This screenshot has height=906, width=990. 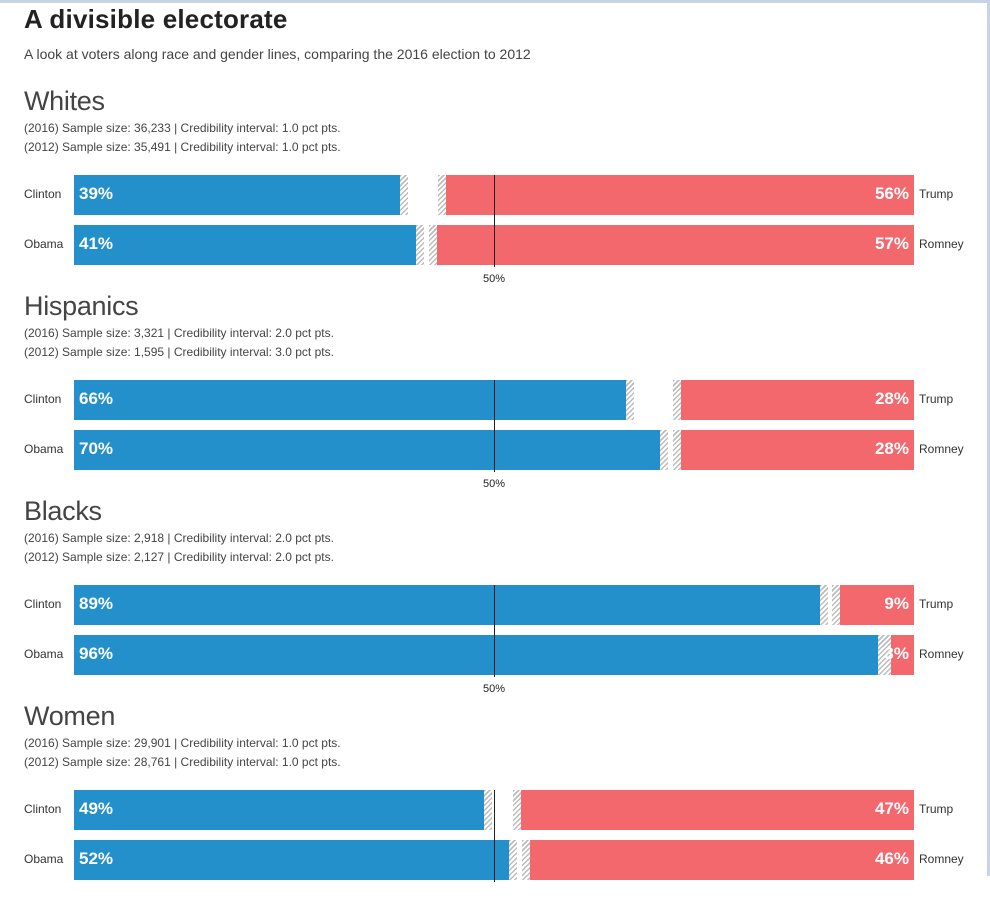 I want to click on value-label-democrat: 96%, so click(x=96, y=653).